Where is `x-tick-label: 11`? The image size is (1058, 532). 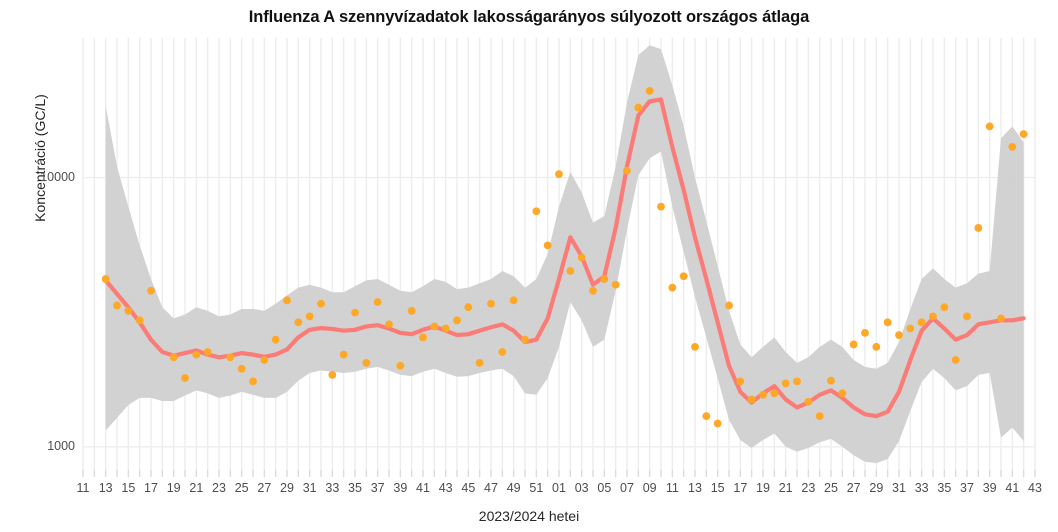 x-tick-label: 11 is located at coordinates (83, 488).